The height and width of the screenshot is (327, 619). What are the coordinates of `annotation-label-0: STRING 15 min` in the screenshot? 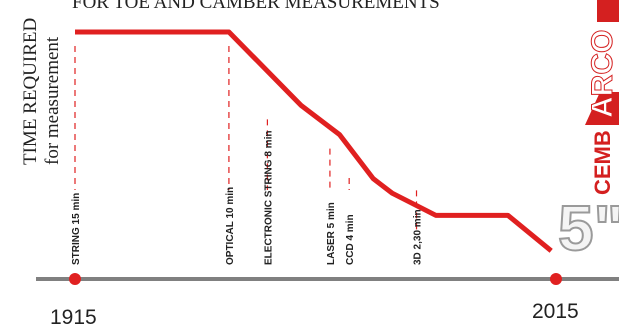 It's located at (76, 229).